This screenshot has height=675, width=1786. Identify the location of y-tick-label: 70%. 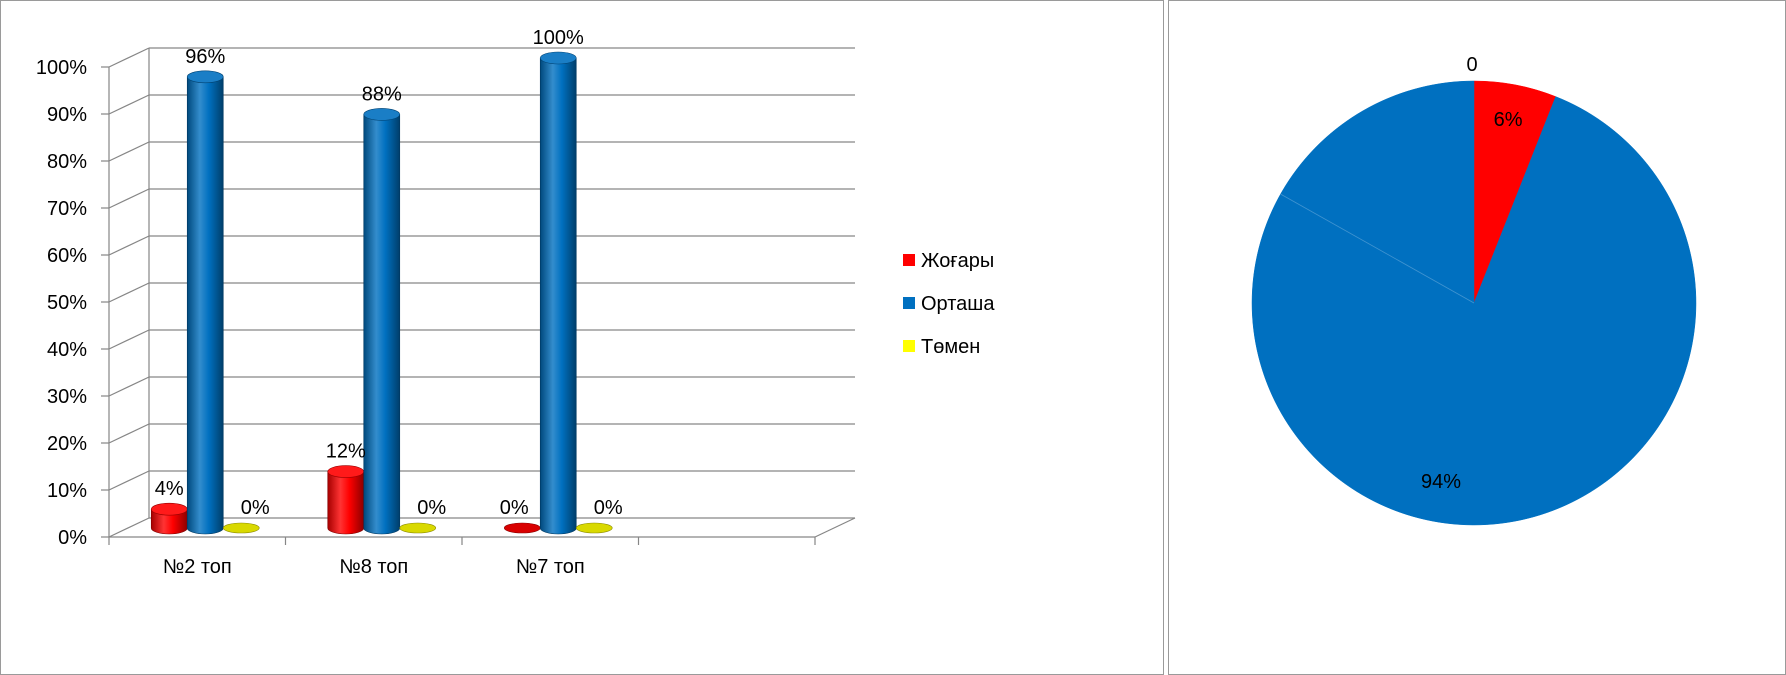
(67, 209).